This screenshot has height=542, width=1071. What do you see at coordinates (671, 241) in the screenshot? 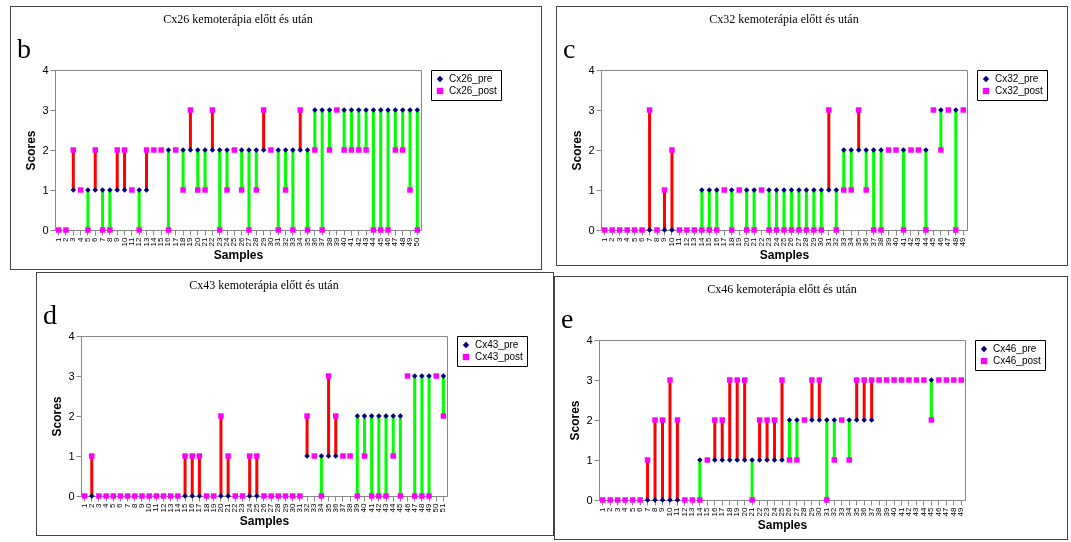
I see `x-tick-label: 10` at bounding box center [671, 241].